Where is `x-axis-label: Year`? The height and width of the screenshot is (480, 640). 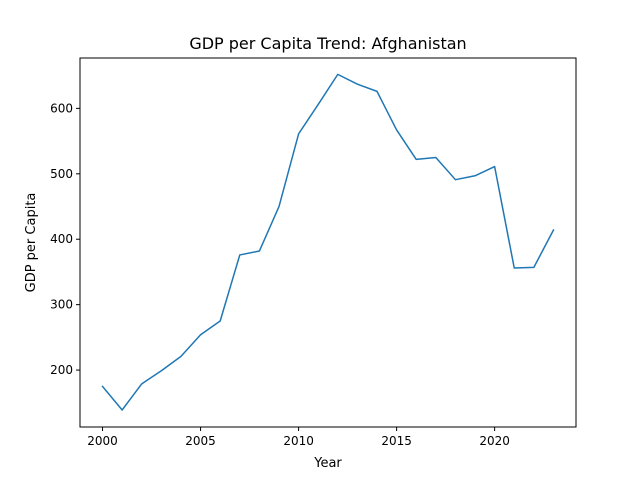 x-axis-label: Year is located at coordinates (327, 463).